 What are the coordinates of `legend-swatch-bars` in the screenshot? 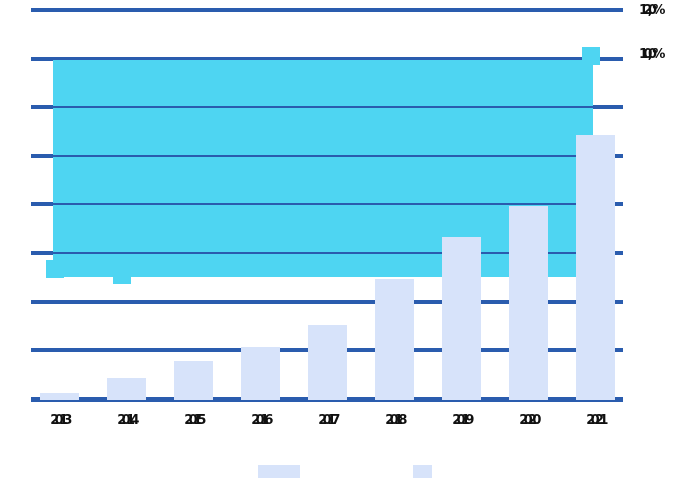 It's located at (279, 471).